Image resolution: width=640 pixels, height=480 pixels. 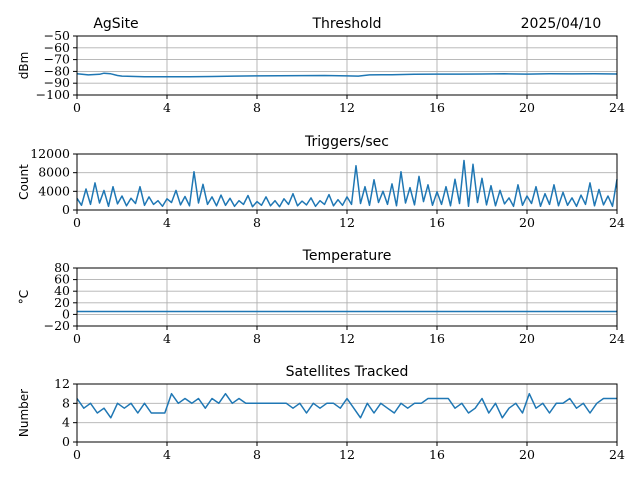 I want to click on satellites-ytick-label: 12, so click(x=62, y=383).